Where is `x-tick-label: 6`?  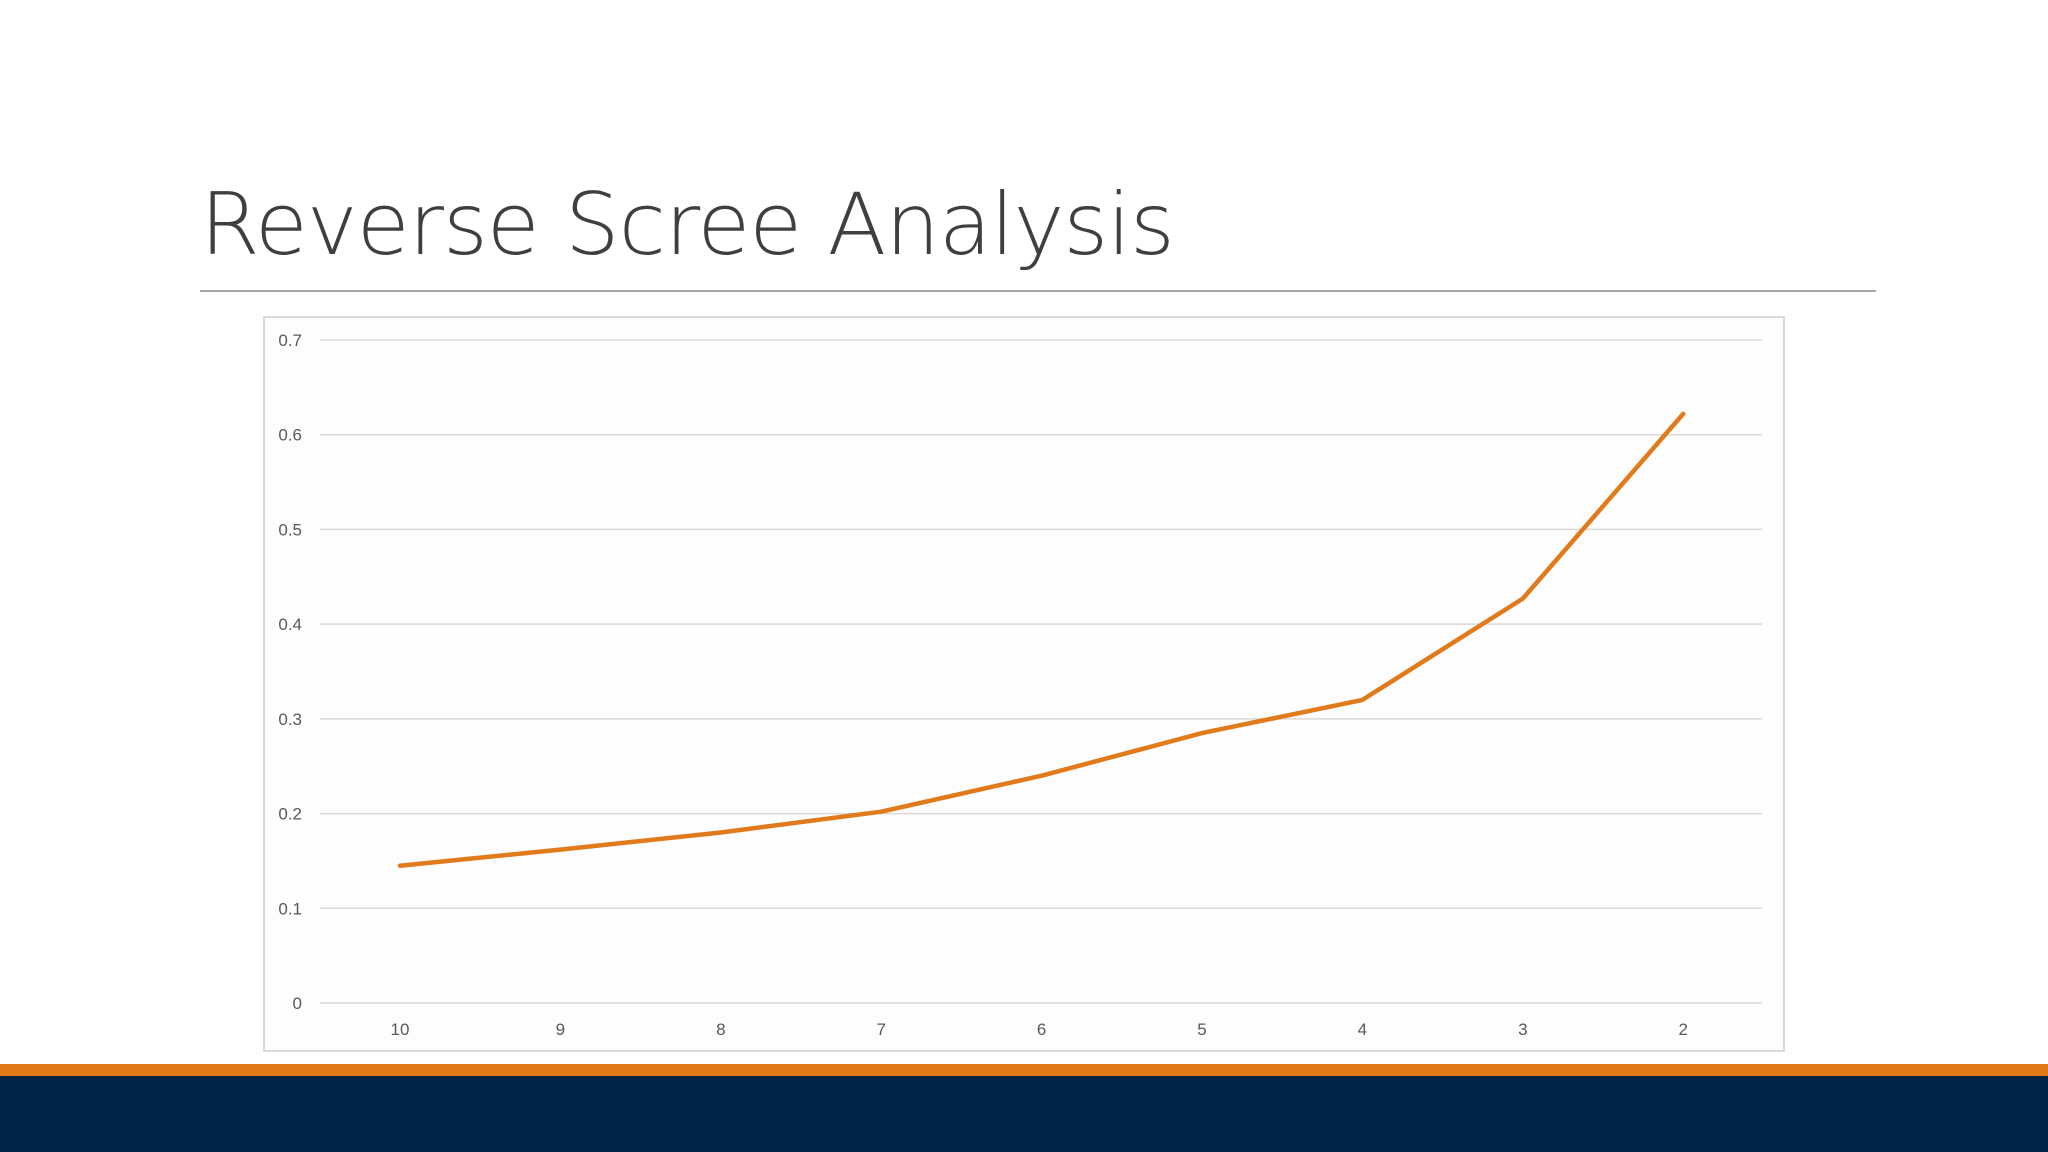 x-tick-label: 6 is located at coordinates (1041, 1029).